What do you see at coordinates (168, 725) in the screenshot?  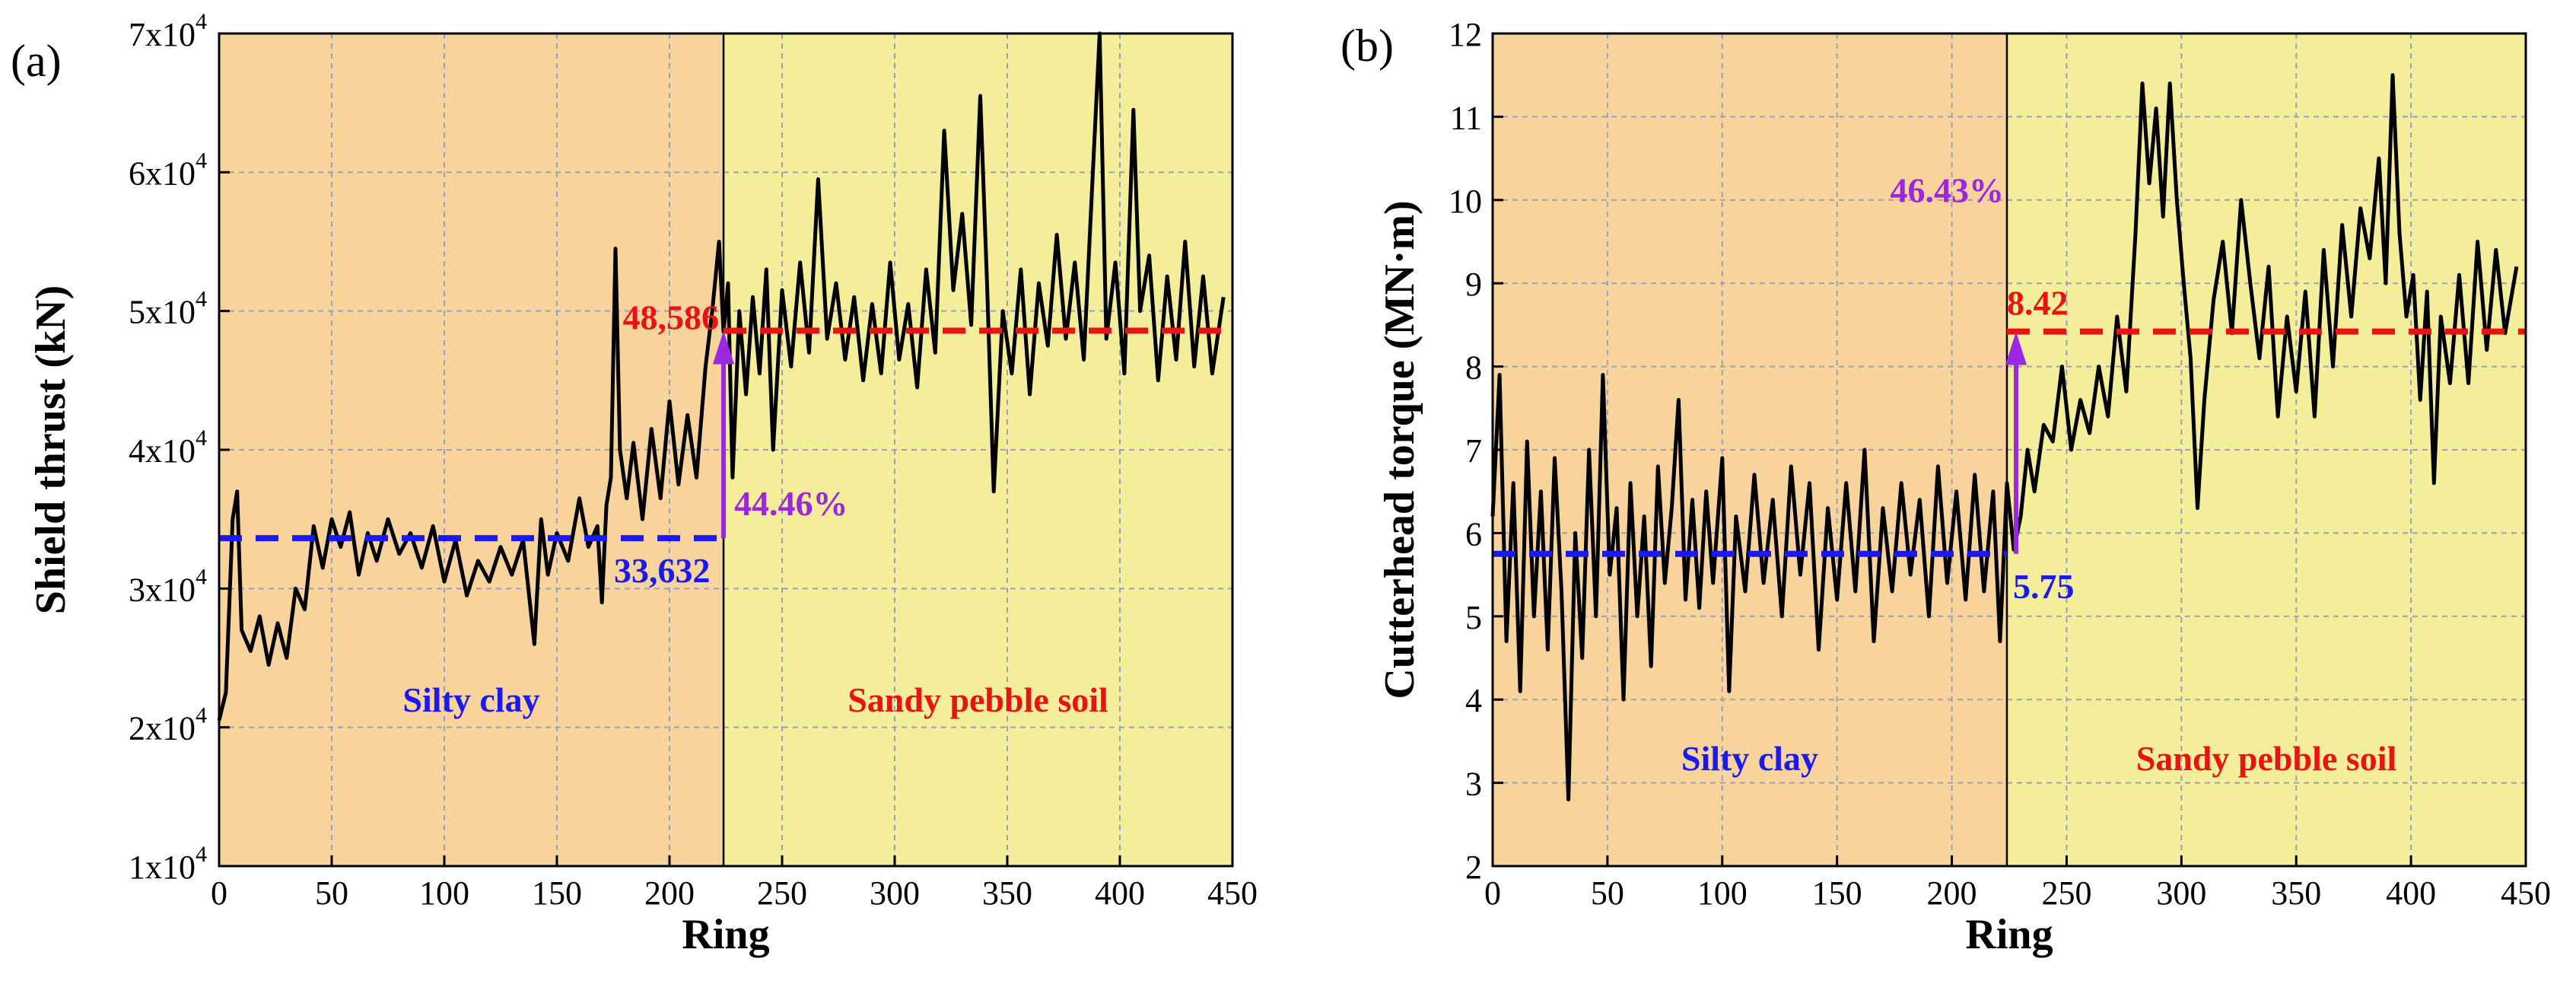 I see `y-tick-label: 2x10⁴` at bounding box center [168, 725].